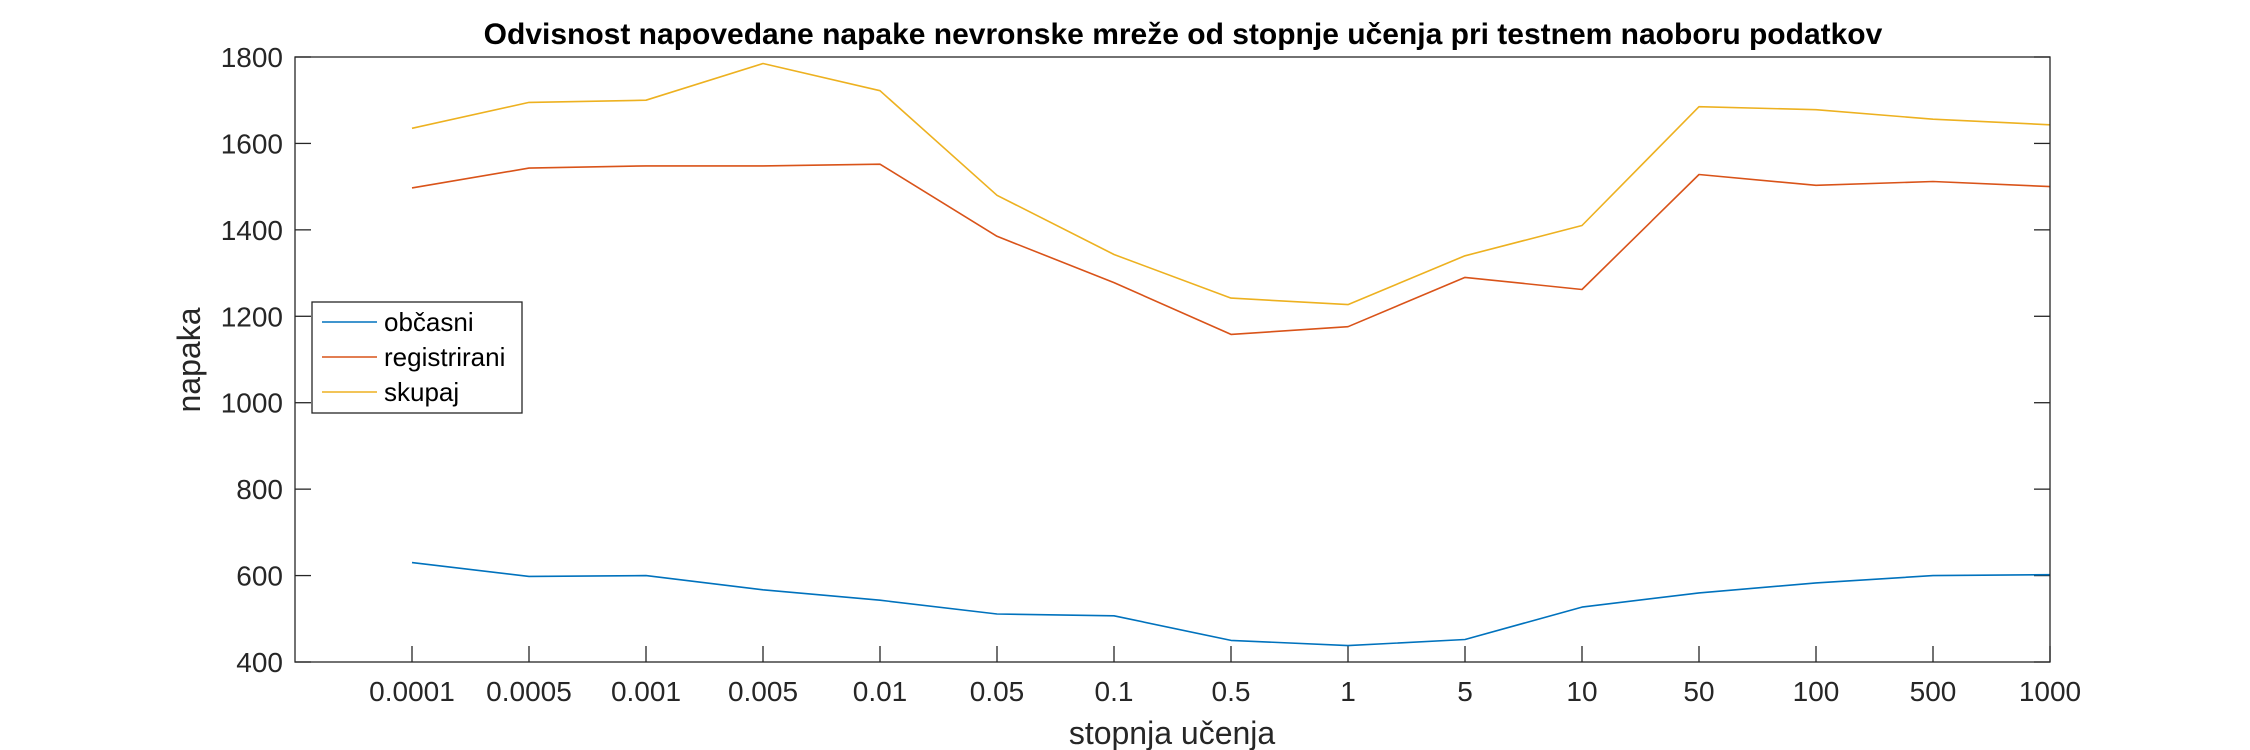 Image resolution: width=2250 pixels, height=750 pixels. I want to click on x-tick-label: 0.01, so click(880, 691).